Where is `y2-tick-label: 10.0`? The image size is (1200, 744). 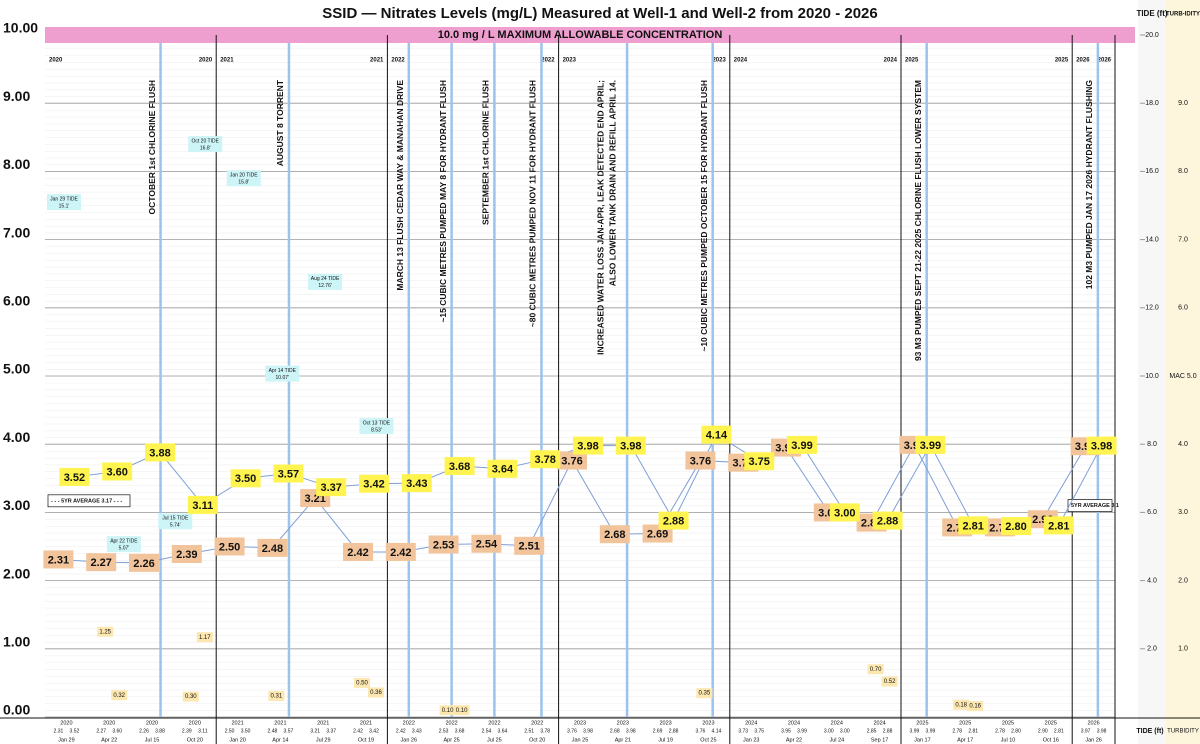 y2-tick-label: 10.0 is located at coordinates (1152, 376).